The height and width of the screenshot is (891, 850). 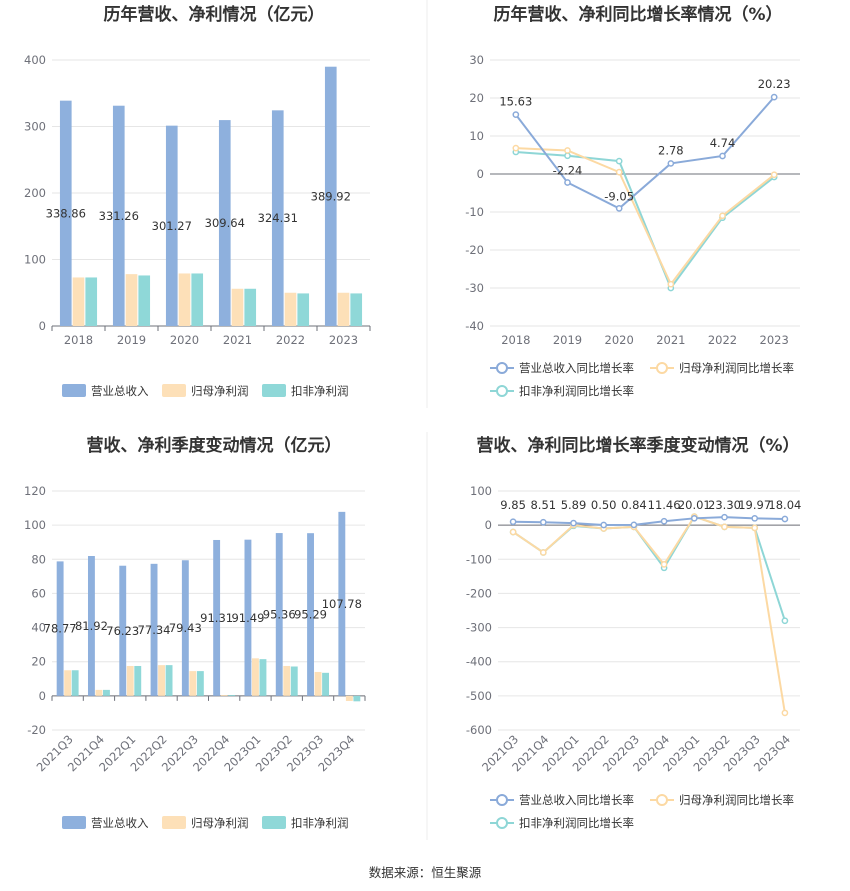 I want to click on revenue-data-label: 77.34, so click(x=154, y=630).